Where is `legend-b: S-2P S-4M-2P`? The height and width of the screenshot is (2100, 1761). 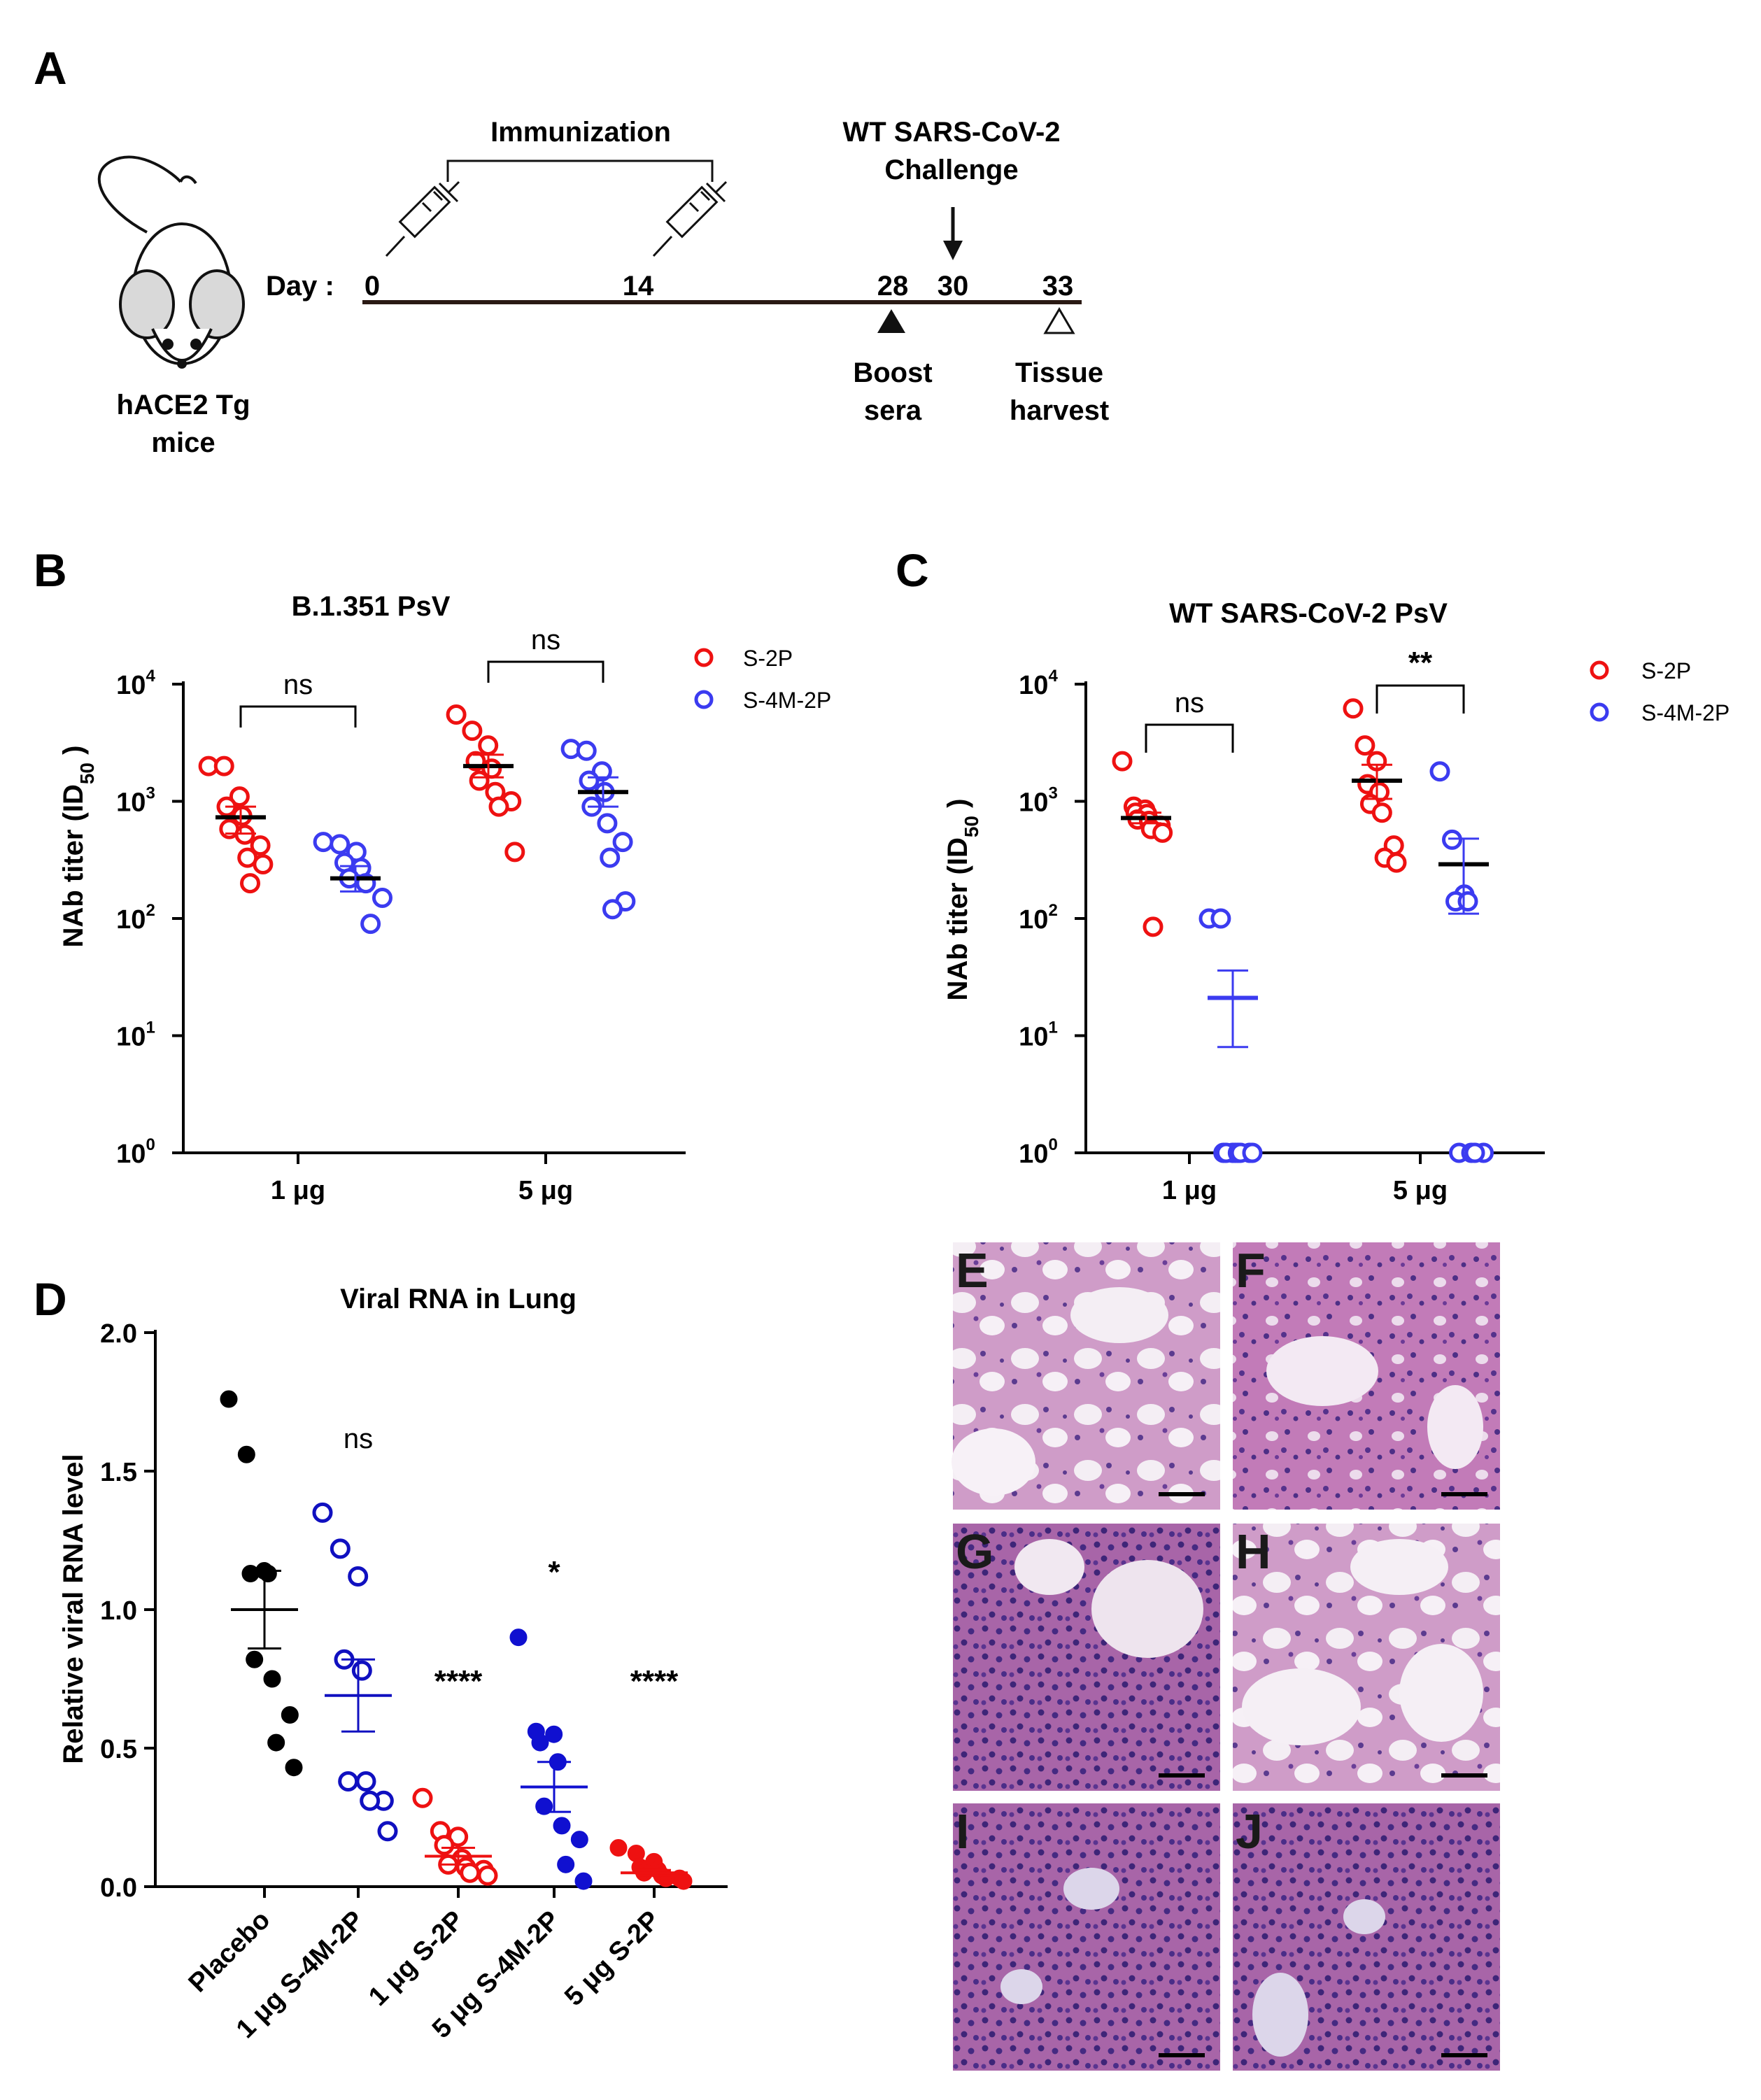 legend-b: S-2P S-4M-2P is located at coordinates (762, 679).